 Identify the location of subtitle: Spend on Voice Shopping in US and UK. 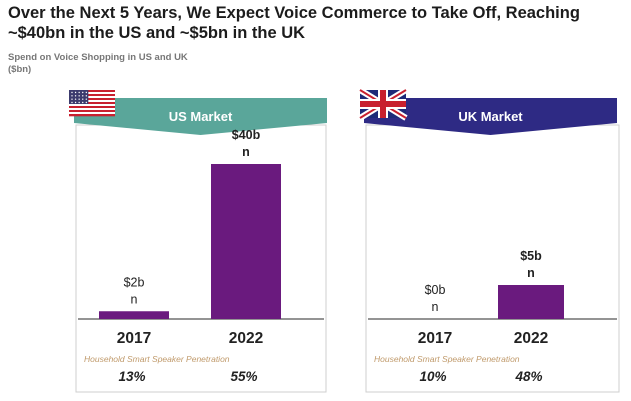
(98, 57).